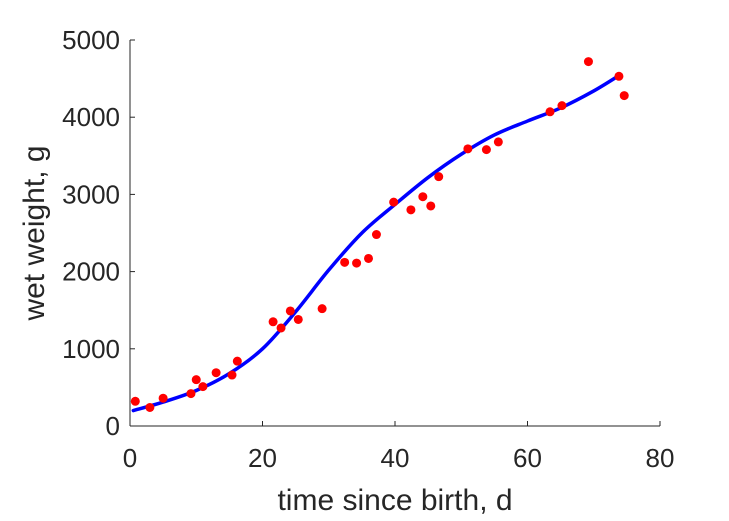 Image resolution: width=729 pixels, height=521 pixels. Describe the element at coordinates (660, 458) in the screenshot. I see `x-tick-label: 80` at that location.